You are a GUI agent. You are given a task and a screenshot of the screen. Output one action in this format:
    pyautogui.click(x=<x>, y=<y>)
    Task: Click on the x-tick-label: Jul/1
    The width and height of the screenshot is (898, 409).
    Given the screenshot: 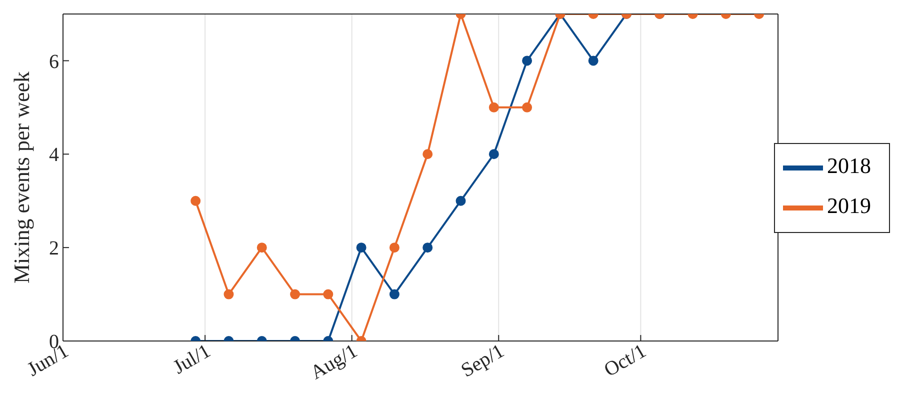 What is the action you would take?
    pyautogui.click(x=192, y=359)
    